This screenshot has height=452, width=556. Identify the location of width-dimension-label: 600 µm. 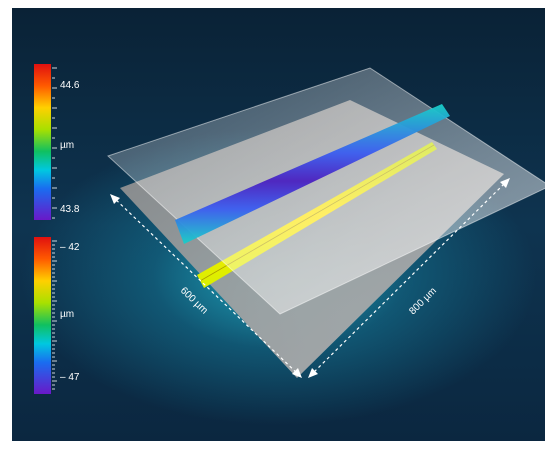
(194, 300).